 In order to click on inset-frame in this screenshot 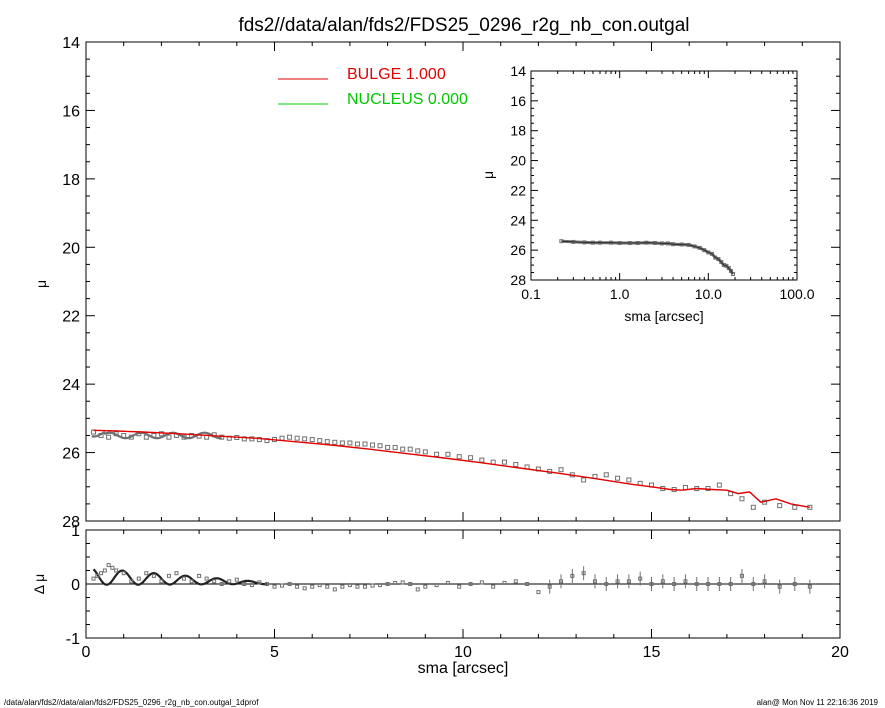, I will do `click(664, 175)`.